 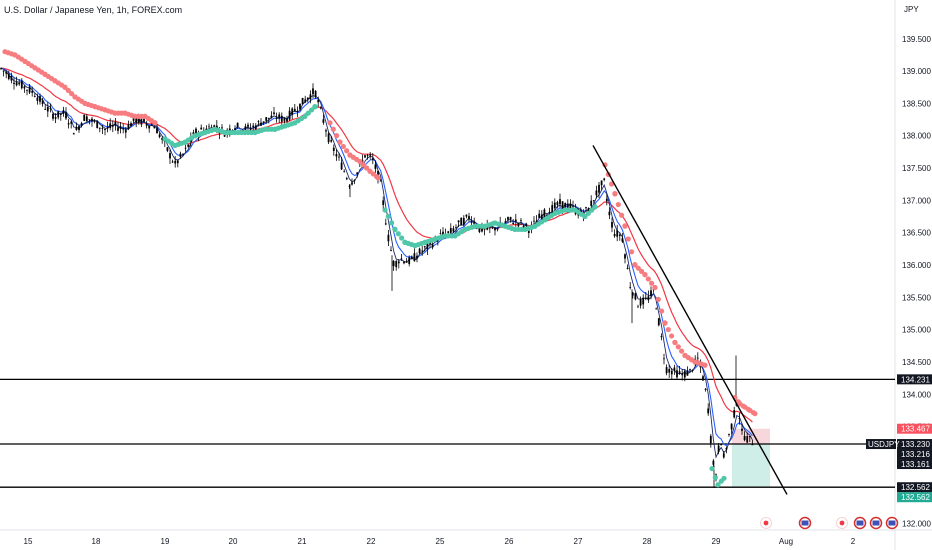 I want to click on x-tick-label: 29, so click(x=716, y=541).